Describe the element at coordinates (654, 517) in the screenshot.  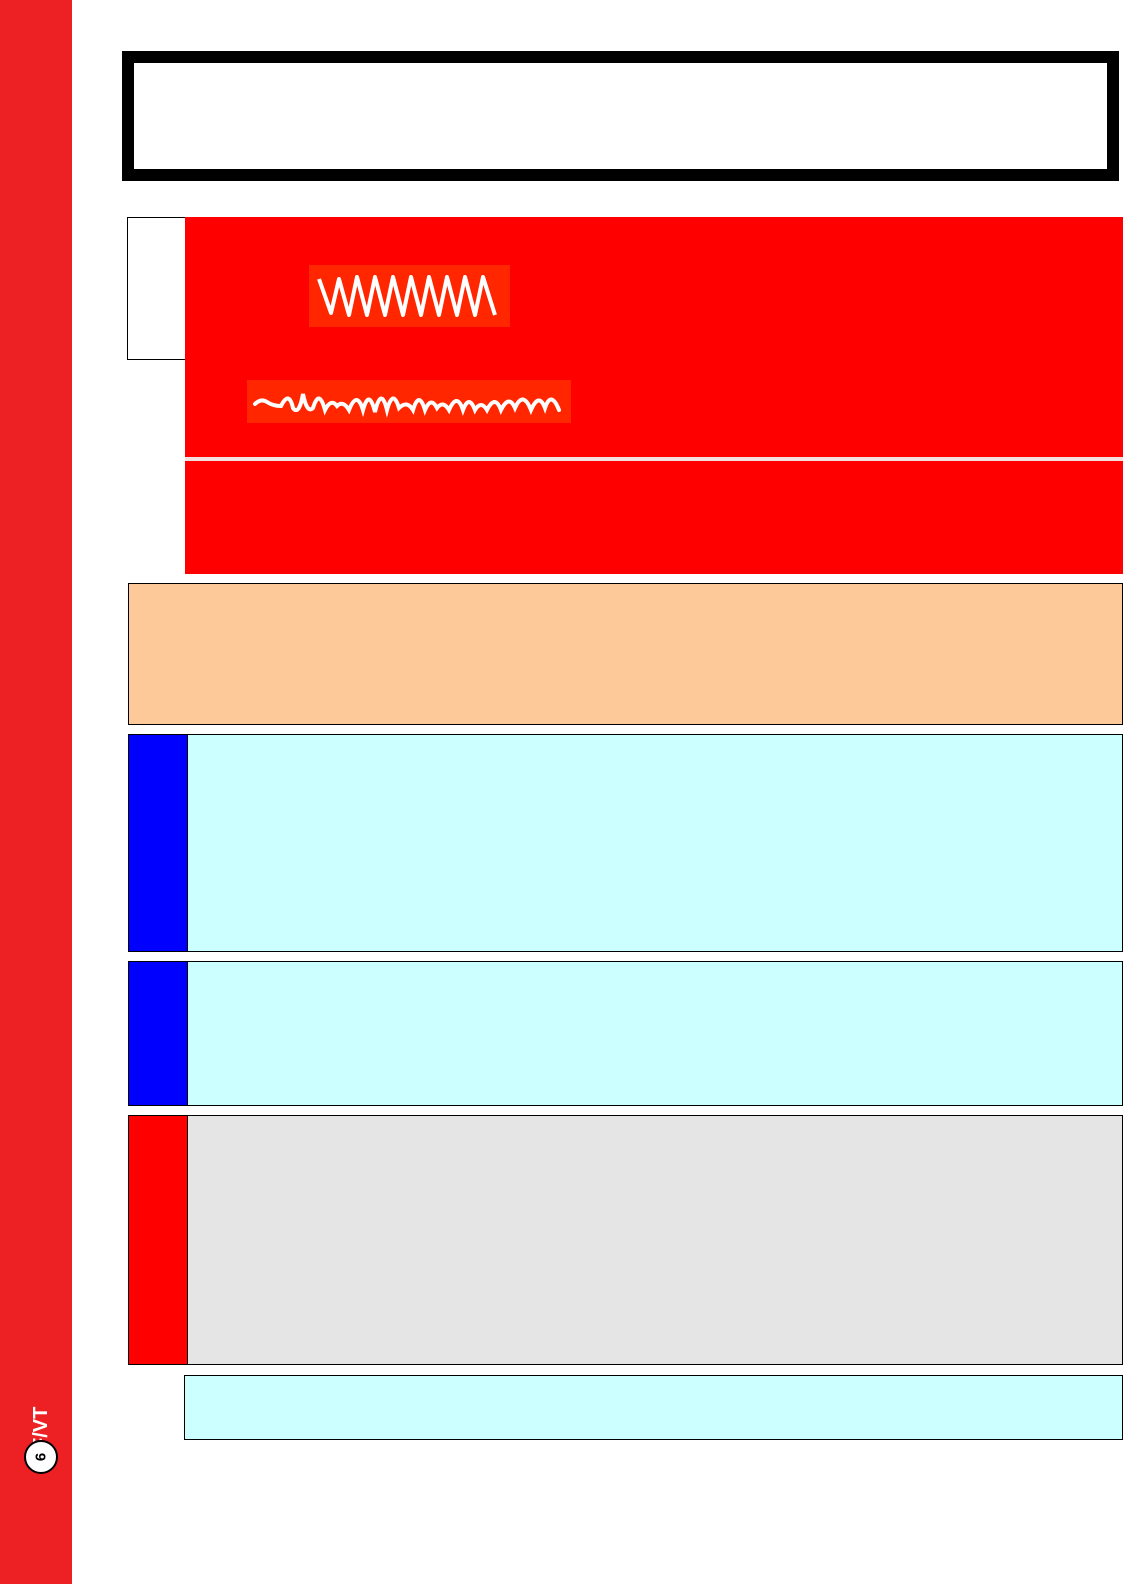
I see `rhythm-panel-lower` at that location.